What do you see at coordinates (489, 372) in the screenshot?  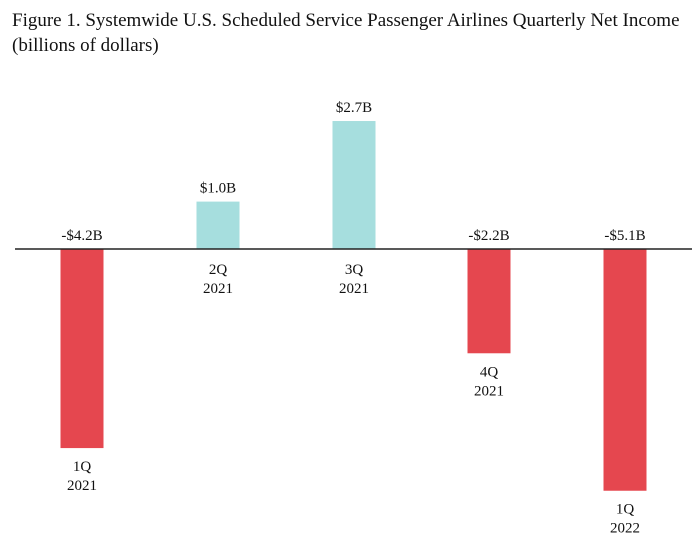 I see `category-quarter-4: 4Q` at bounding box center [489, 372].